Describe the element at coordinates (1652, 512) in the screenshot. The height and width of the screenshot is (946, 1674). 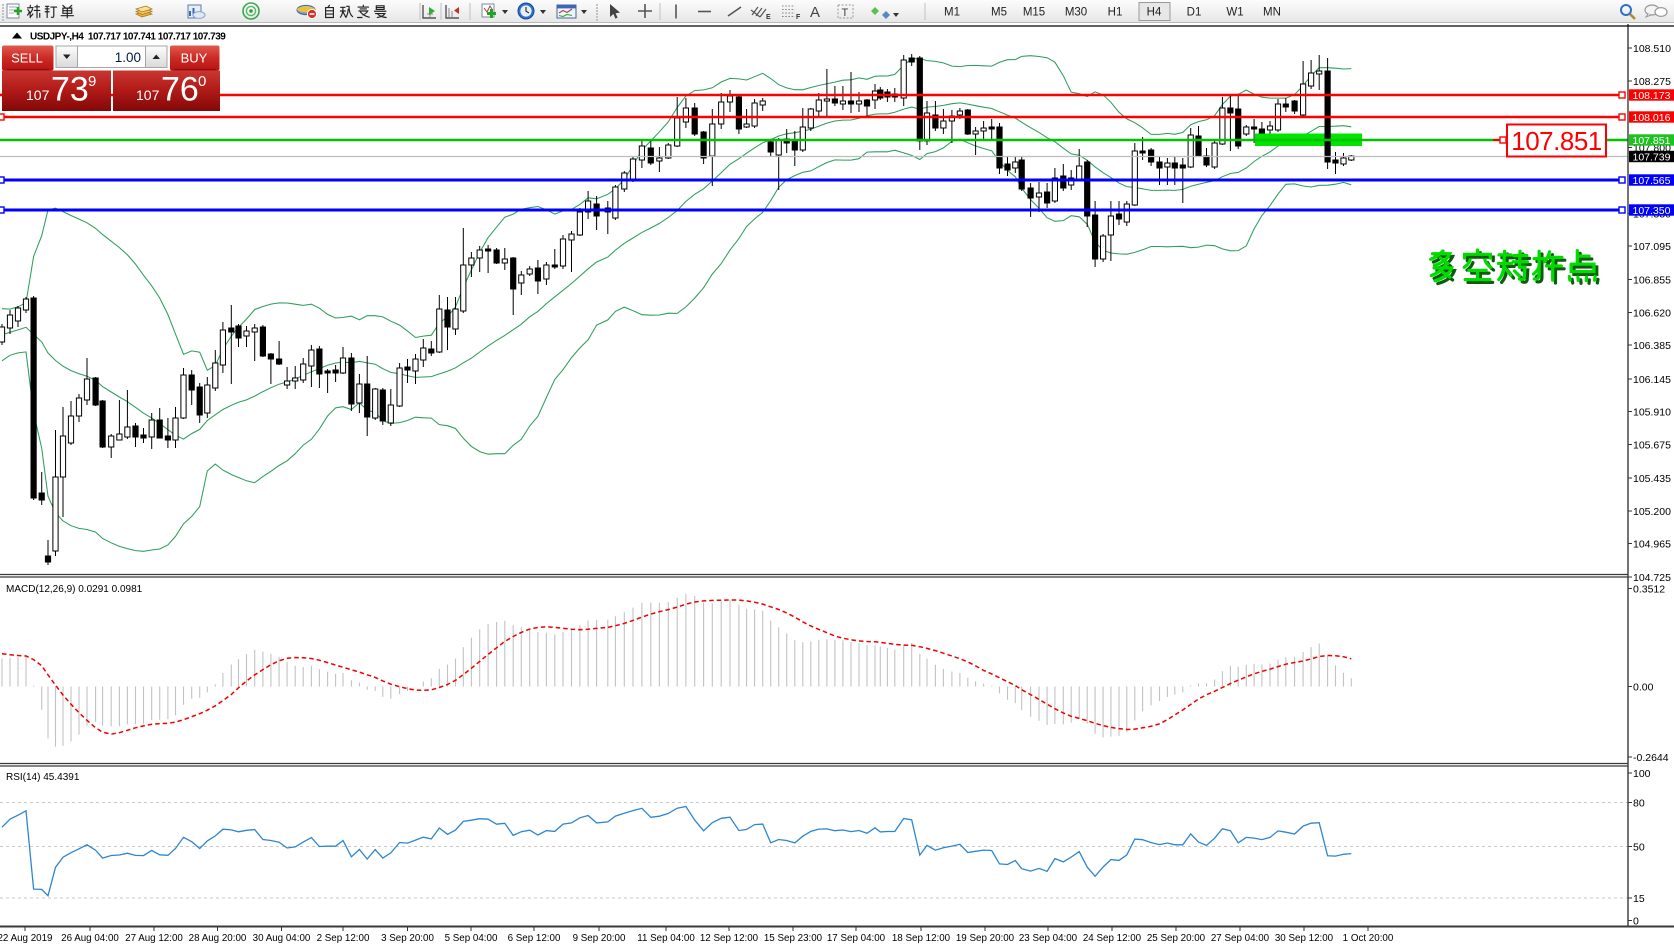
I see `svg-text: 105.200` at that location.